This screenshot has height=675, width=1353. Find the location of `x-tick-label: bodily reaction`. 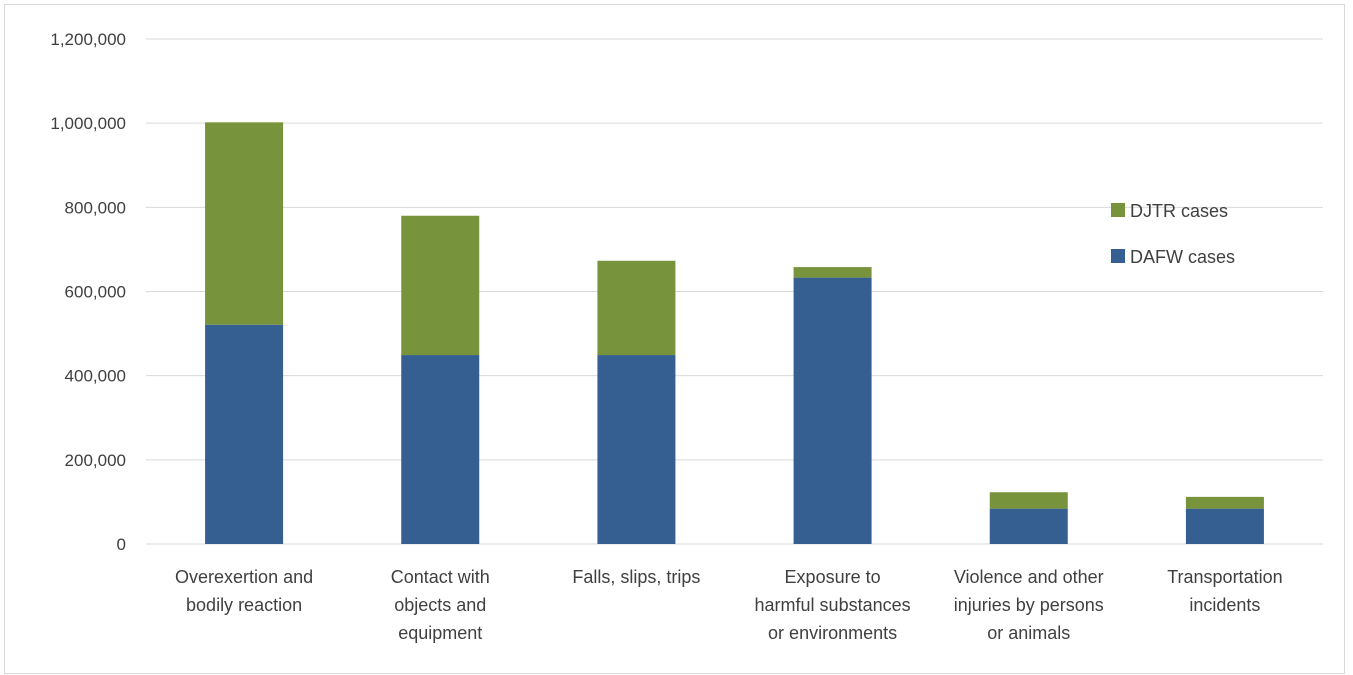

x-tick-label: bodily reaction is located at coordinates (244, 605).